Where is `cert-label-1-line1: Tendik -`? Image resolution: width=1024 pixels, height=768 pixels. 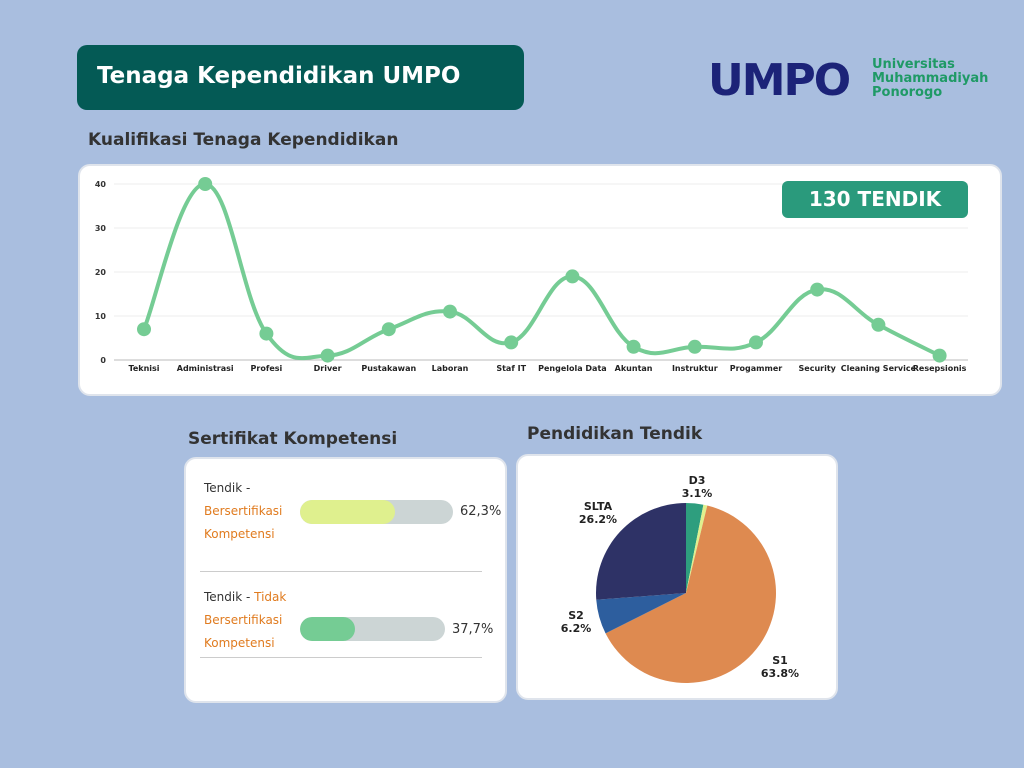 cert-label-1-line1: Tendik - is located at coordinates (227, 488).